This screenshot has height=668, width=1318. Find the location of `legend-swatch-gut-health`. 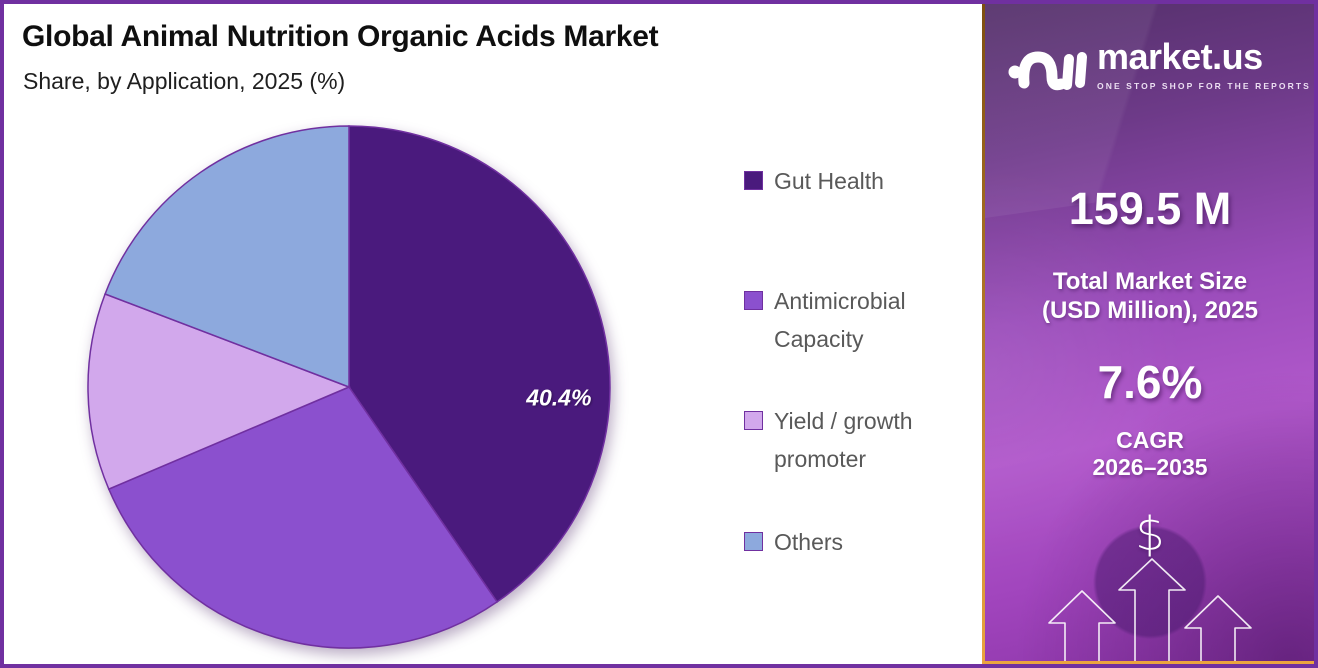

legend-swatch-gut-health is located at coordinates (753, 180).